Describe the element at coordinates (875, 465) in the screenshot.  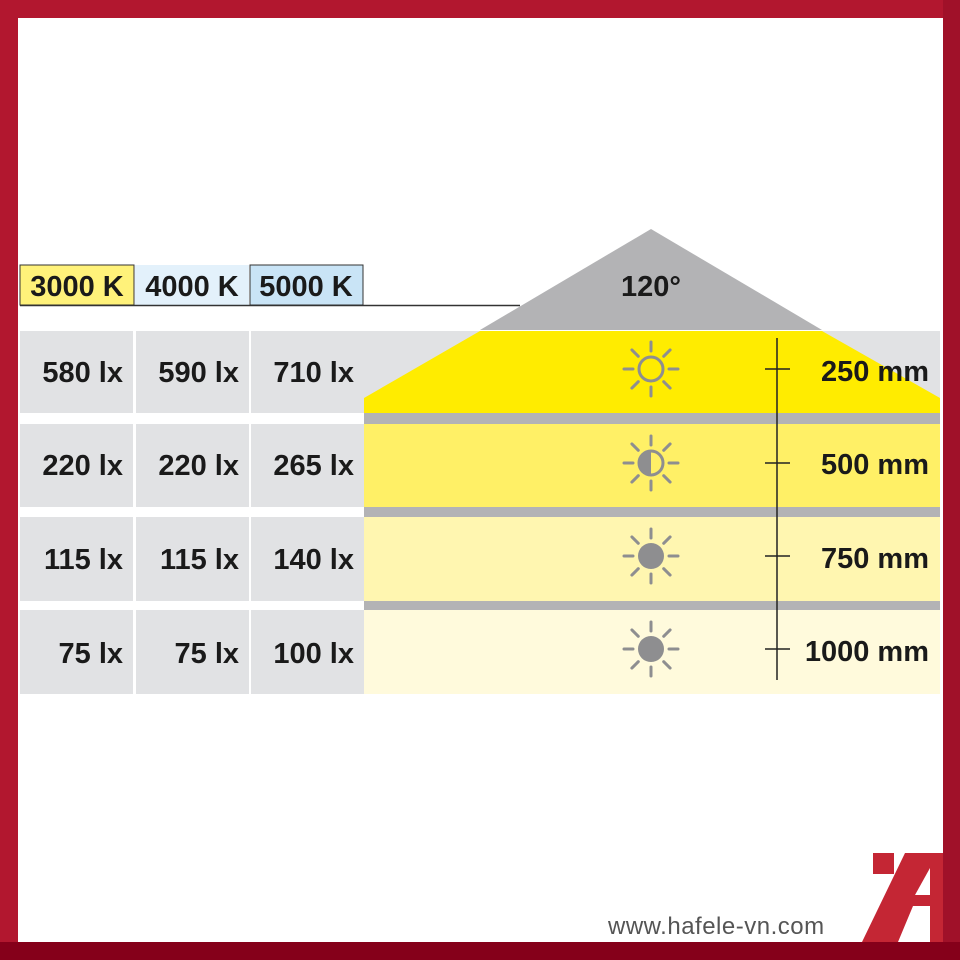
I see `distance-label: 500 mm` at that location.